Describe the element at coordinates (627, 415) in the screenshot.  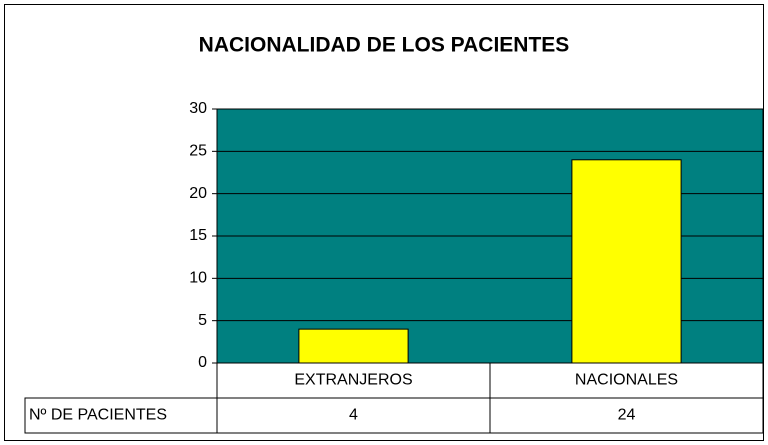
I see `table-value: 24` at that location.